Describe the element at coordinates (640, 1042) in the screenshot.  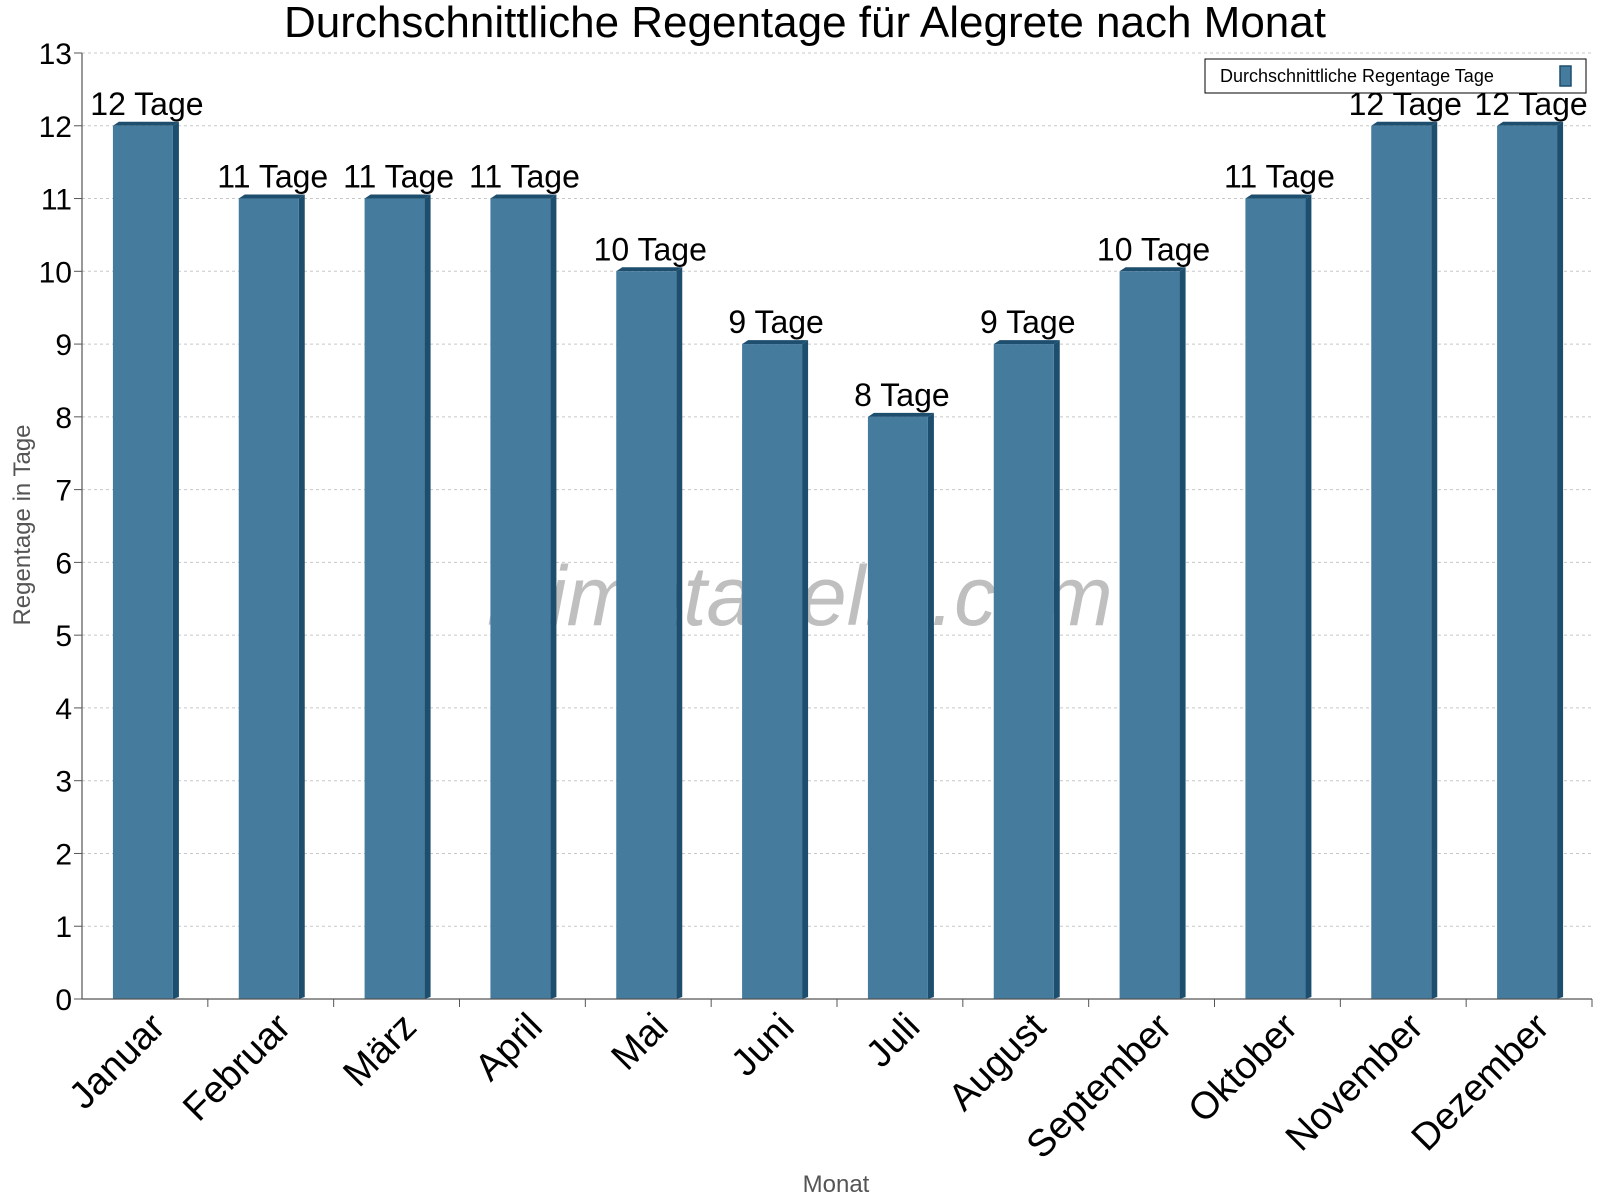
I see `x-tick-label: Mai` at that location.